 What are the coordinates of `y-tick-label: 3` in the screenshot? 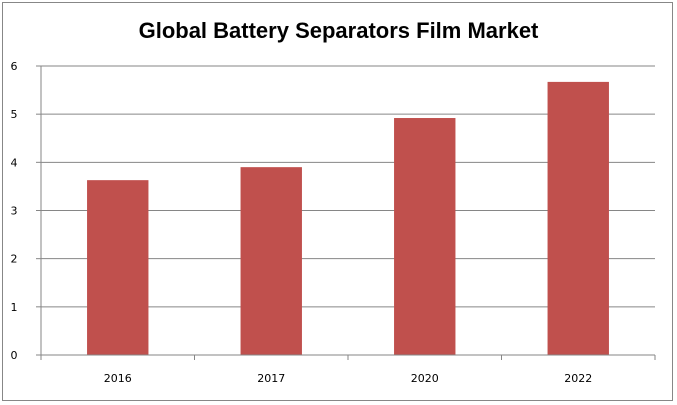 It's located at (14, 211).